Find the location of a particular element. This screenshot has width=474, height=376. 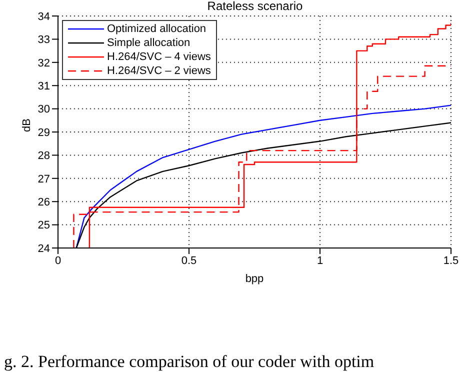

chart-title: Rateless scenario is located at coordinates (255, 6).